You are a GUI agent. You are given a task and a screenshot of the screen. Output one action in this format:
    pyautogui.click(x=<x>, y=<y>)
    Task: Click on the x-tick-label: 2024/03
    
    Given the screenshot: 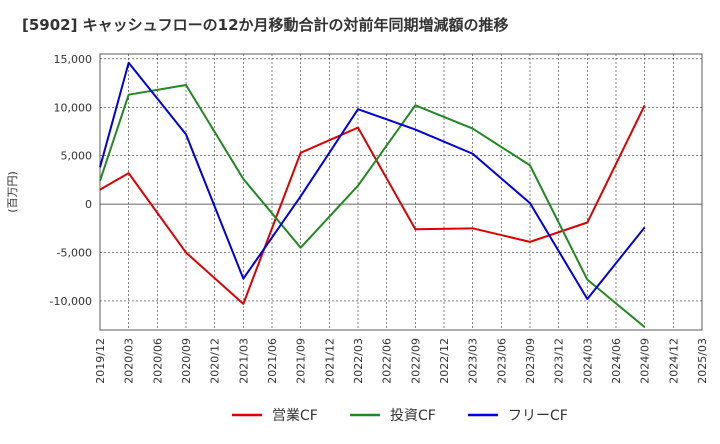 What is the action you would take?
    pyautogui.click(x=587, y=361)
    